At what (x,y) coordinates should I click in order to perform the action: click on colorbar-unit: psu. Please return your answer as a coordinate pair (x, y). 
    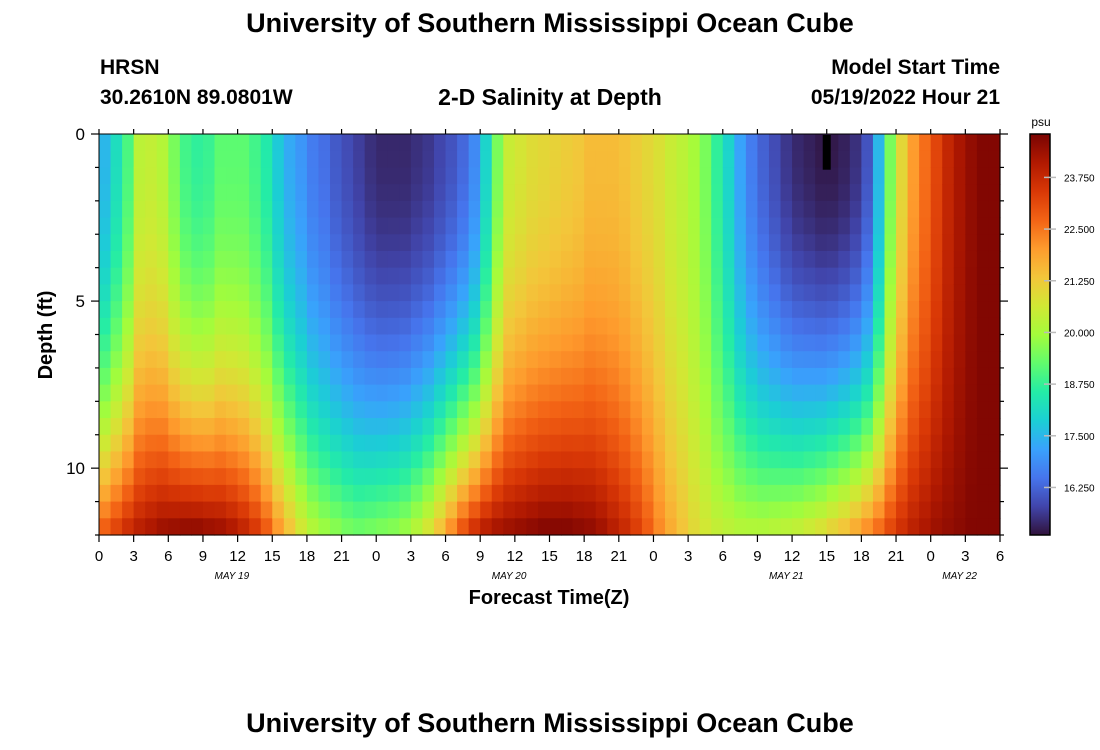
    Looking at the image, I should click on (1040, 122).